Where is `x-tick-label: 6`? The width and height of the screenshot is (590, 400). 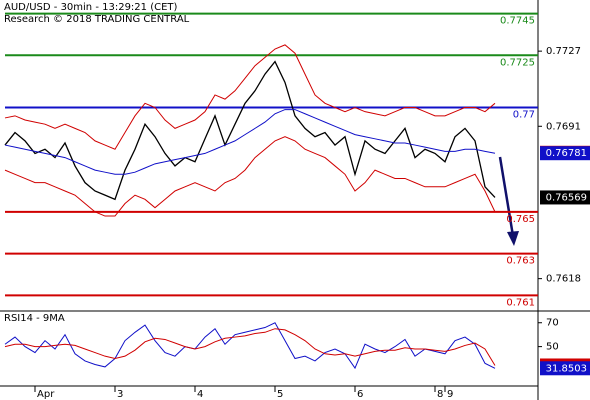
x-tick-label: 6 is located at coordinates (360, 394).